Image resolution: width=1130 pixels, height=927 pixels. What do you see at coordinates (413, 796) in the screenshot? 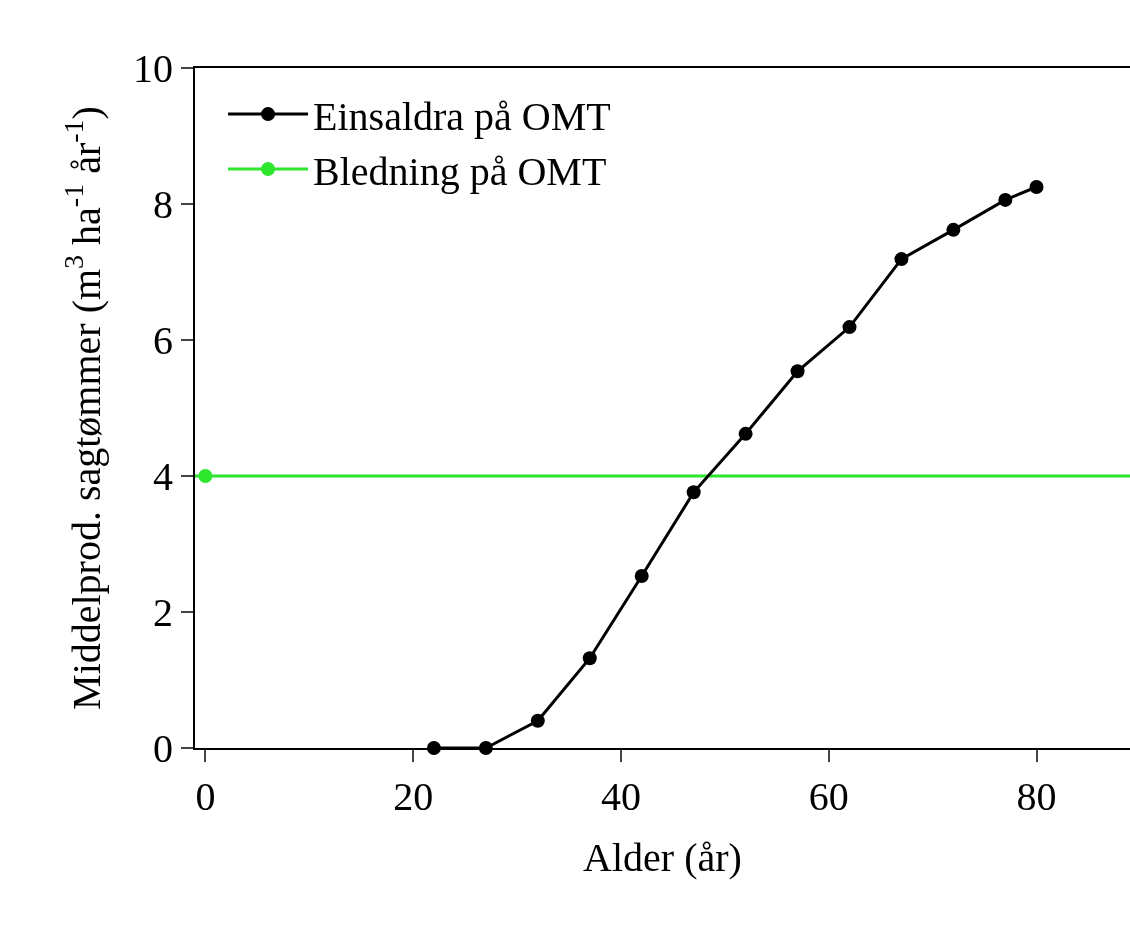
I see `x-tick-label: 20` at bounding box center [413, 796].